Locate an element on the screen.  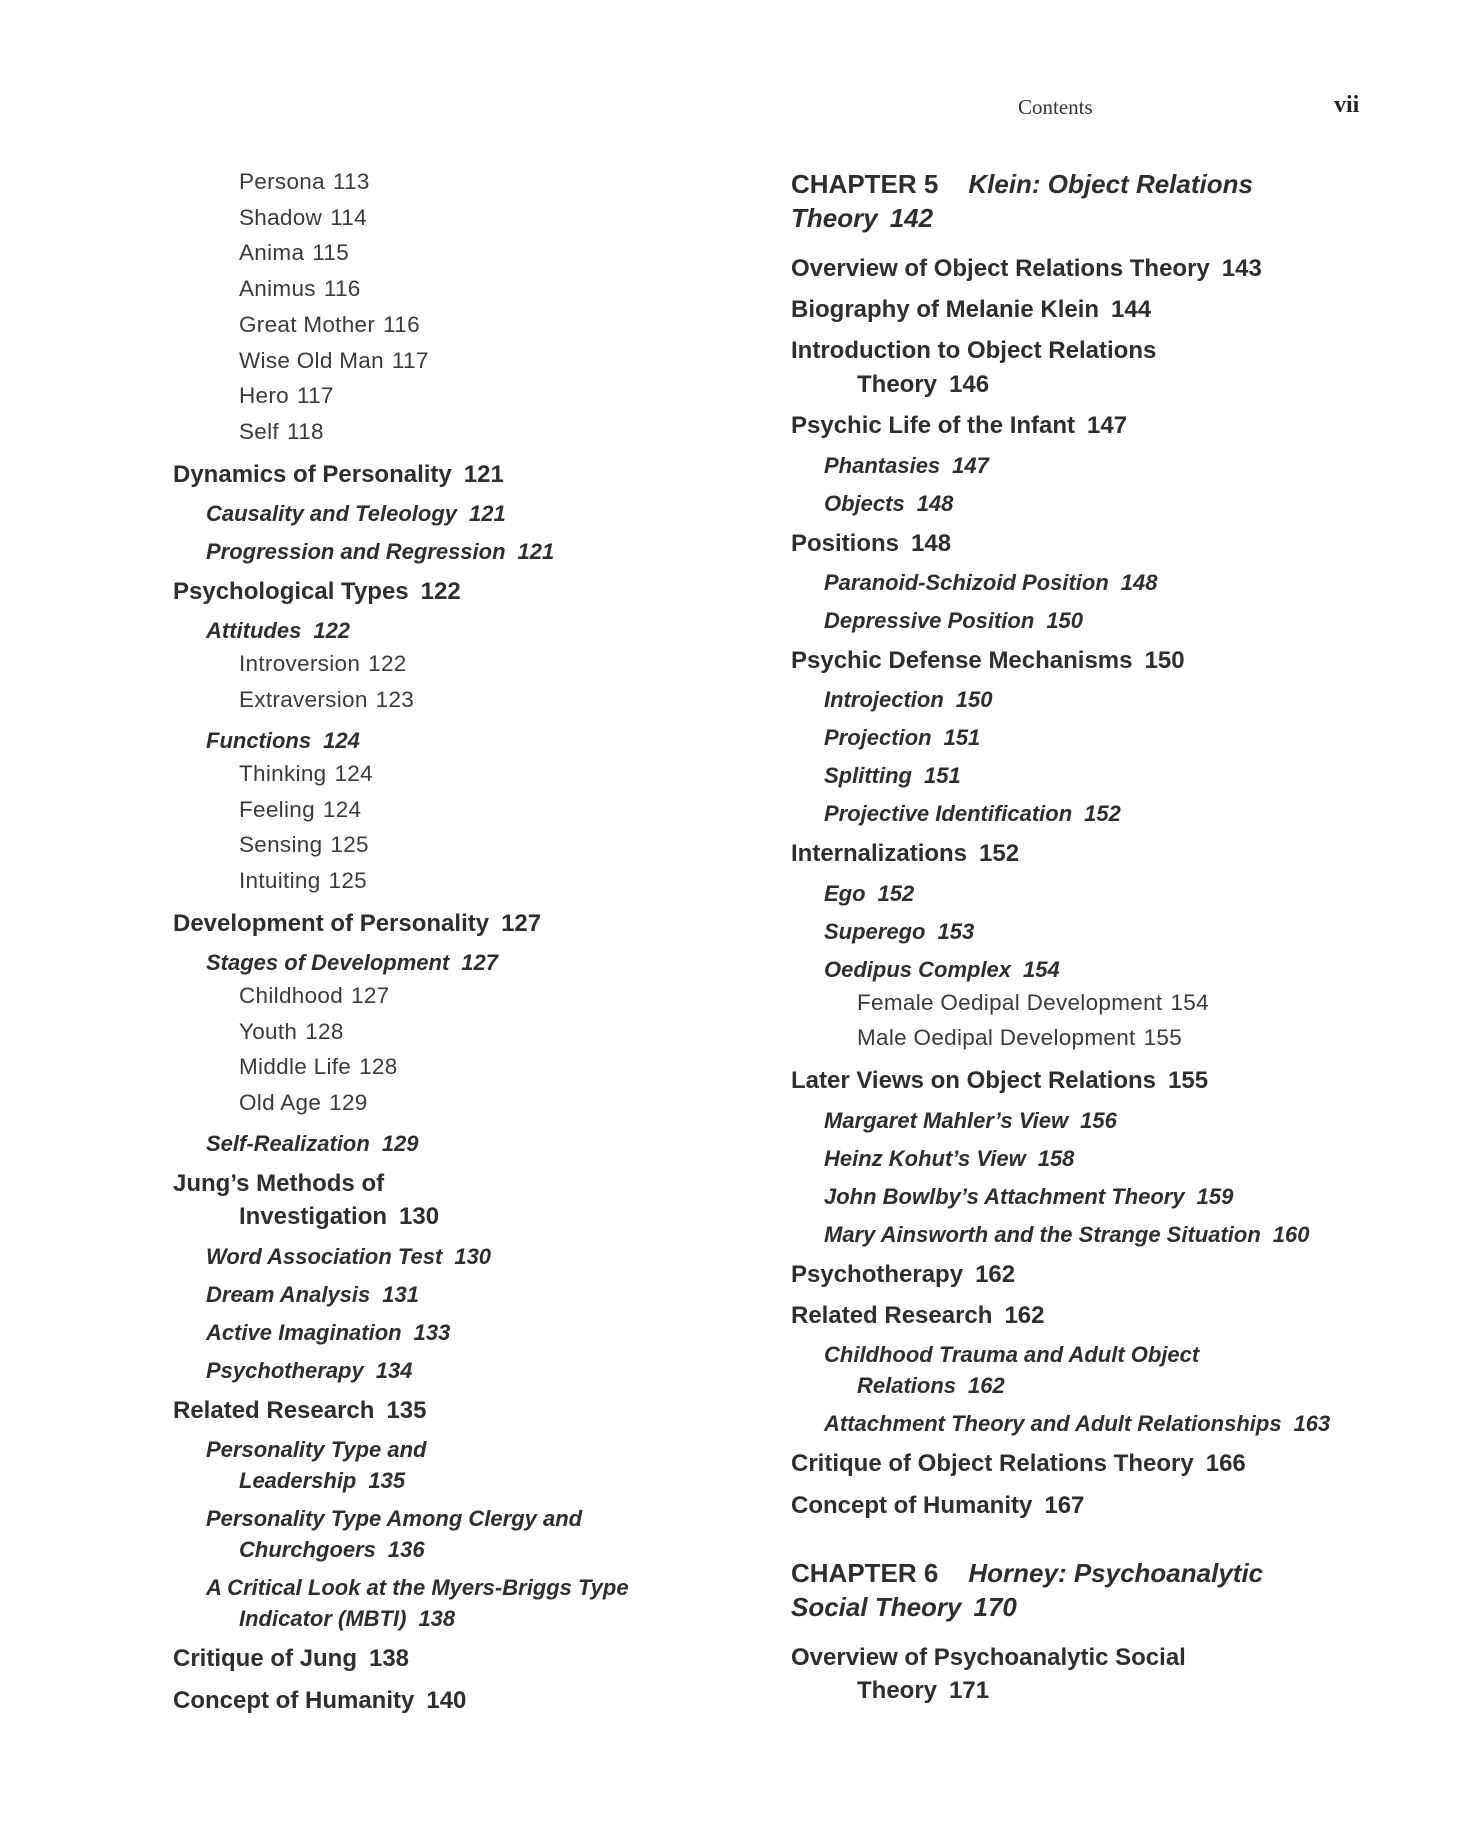
toc-entry: Heinz Kohut’s View 158 is located at coordinates (1111, 1158).